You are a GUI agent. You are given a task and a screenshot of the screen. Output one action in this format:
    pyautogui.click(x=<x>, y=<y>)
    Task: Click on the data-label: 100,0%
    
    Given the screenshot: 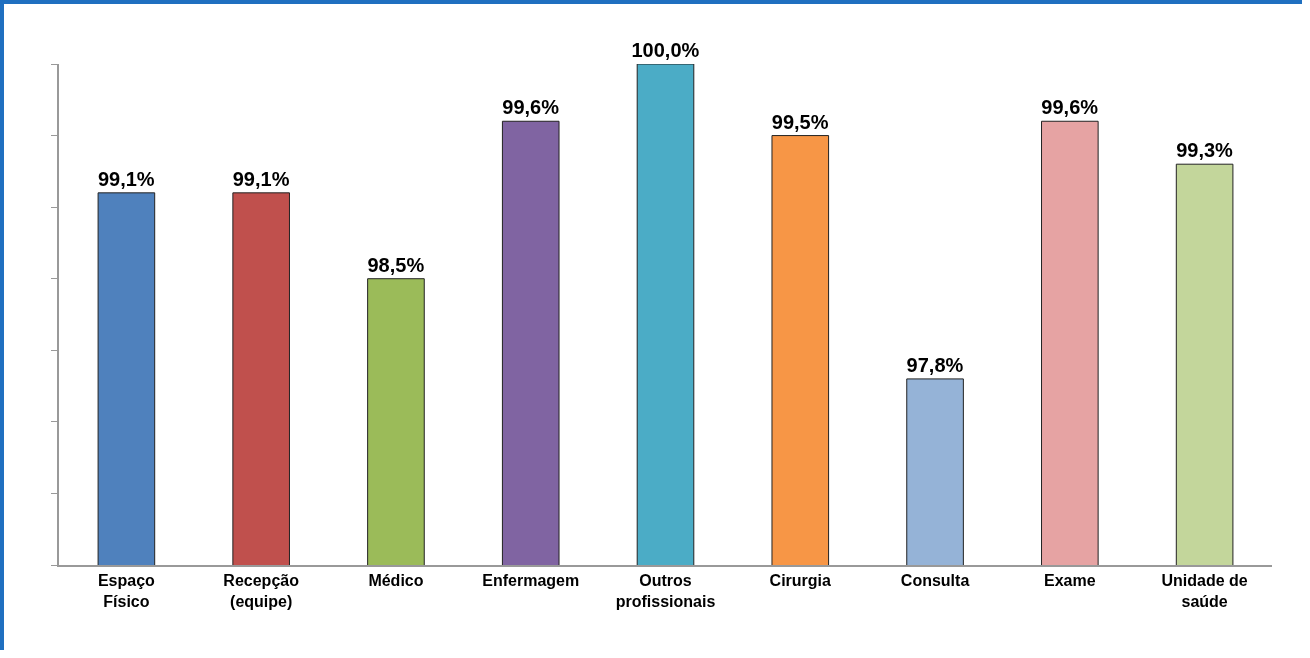 What is the action you would take?
    pyautogui.click(x=665, y=50)
    